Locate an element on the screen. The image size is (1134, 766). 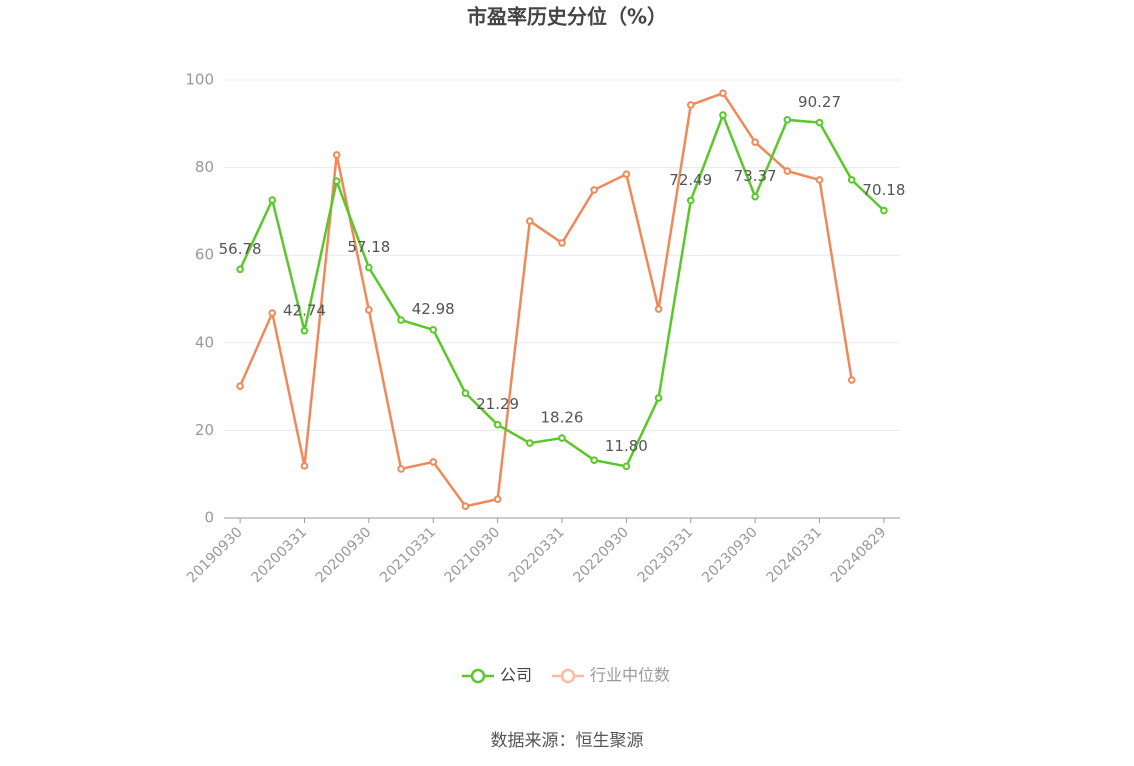
y-tick-label: 40 is located at coordinates (204, 342).